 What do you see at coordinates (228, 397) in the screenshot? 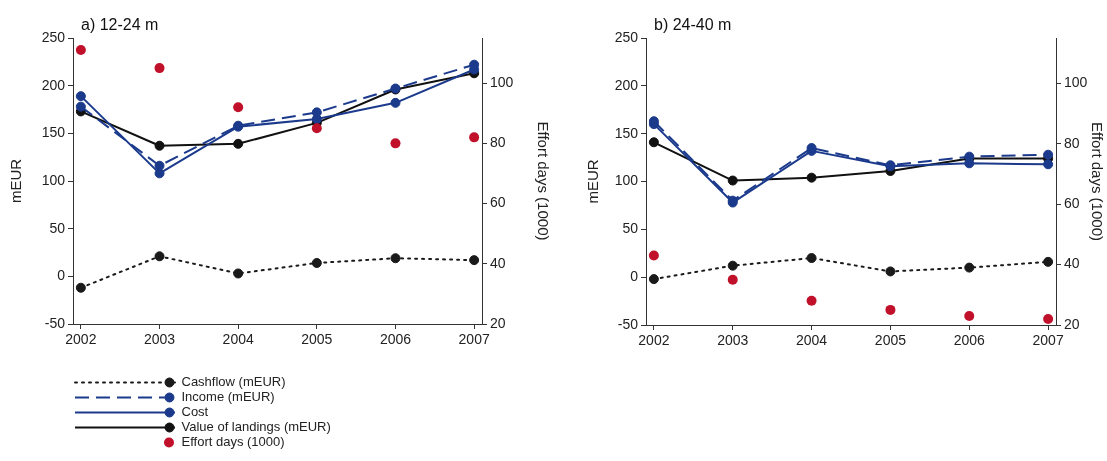
I see `legend-label: Income (mEUR)` at bounding box center [228, 397].